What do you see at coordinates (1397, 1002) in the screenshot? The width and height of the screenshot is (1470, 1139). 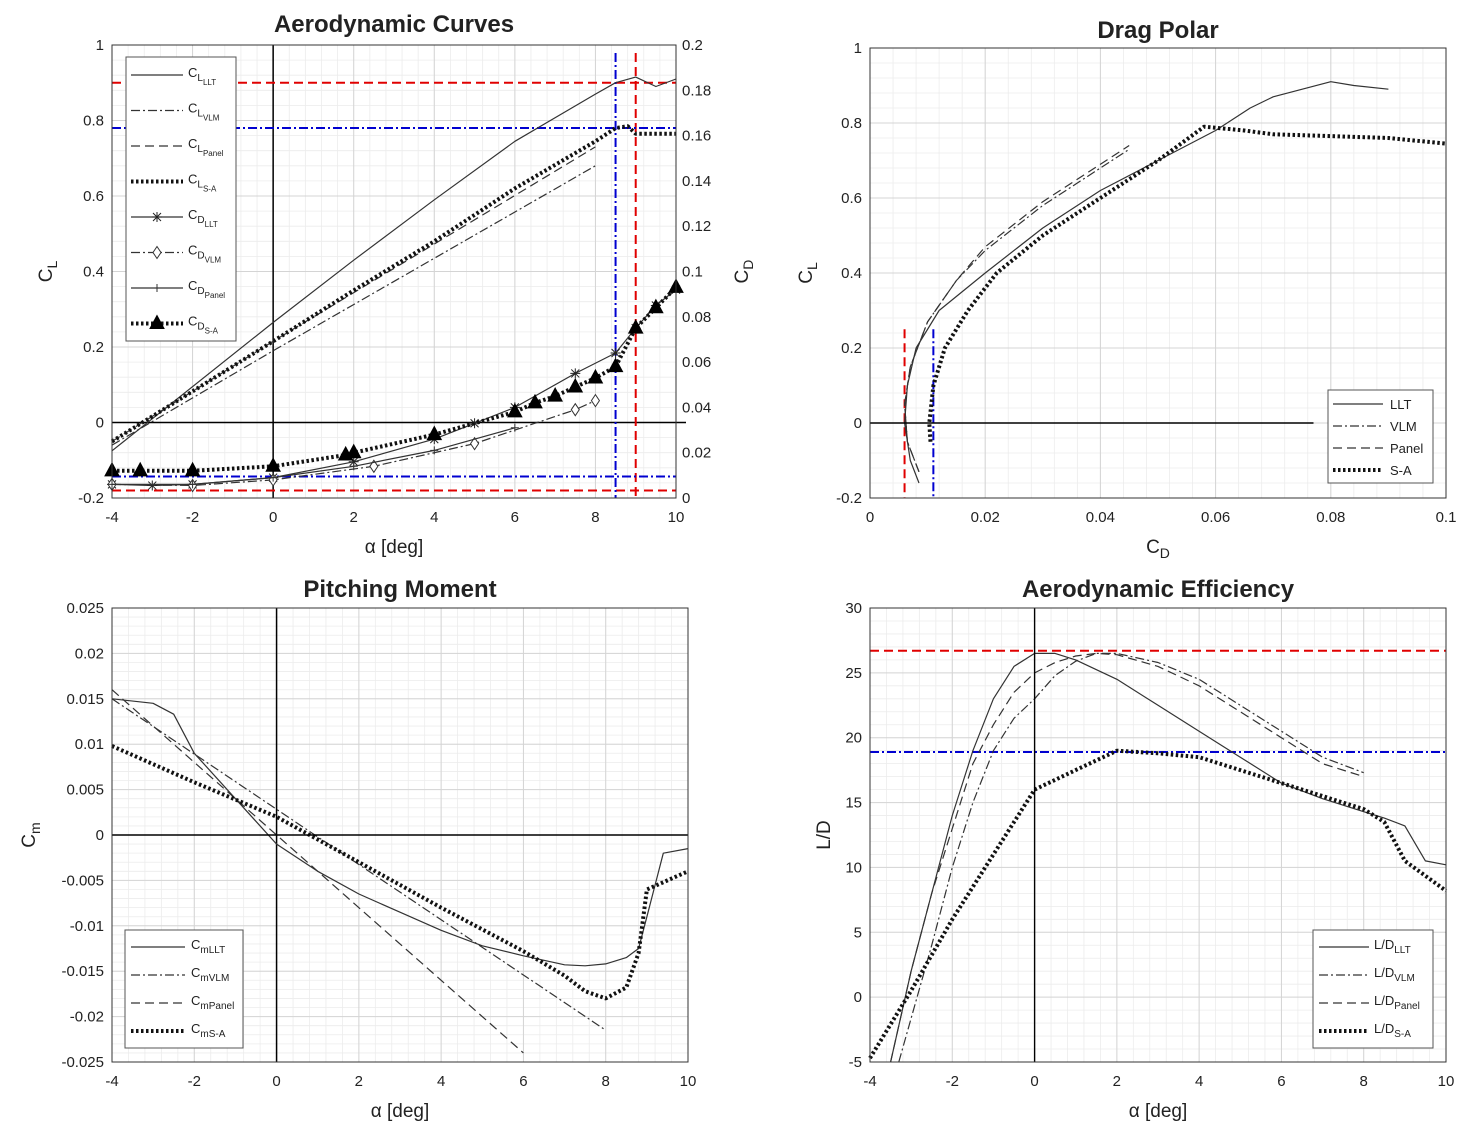 I see `legend-label: L/DPanel` at bounding box center [1397, 1002].